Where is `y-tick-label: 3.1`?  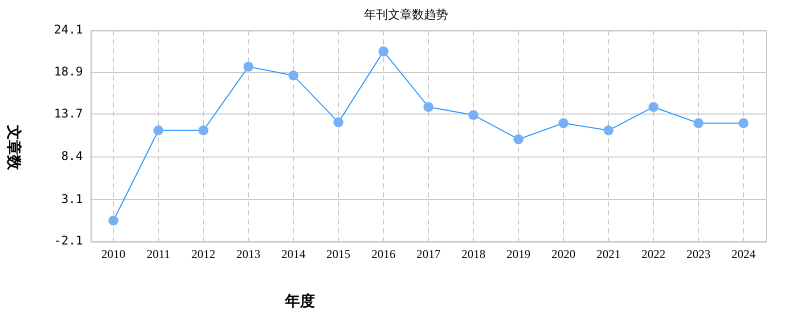 y-tick-label: 3.1 is located at coordinates (72, 199).